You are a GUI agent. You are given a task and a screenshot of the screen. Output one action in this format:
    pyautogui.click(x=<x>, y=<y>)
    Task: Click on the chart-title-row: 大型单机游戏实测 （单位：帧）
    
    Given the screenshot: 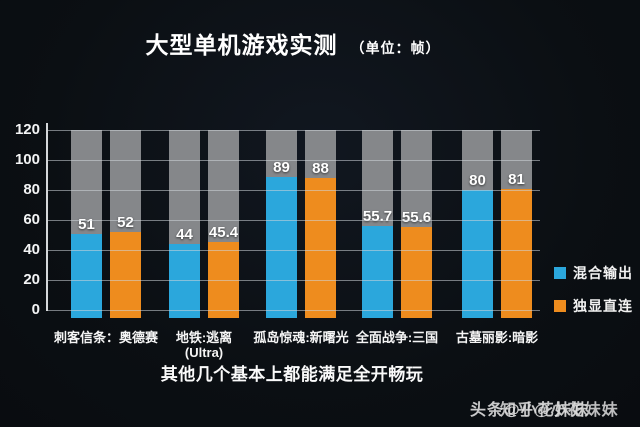 What is the action you would take?
    pyautogui.click(x=293, y=43)
    